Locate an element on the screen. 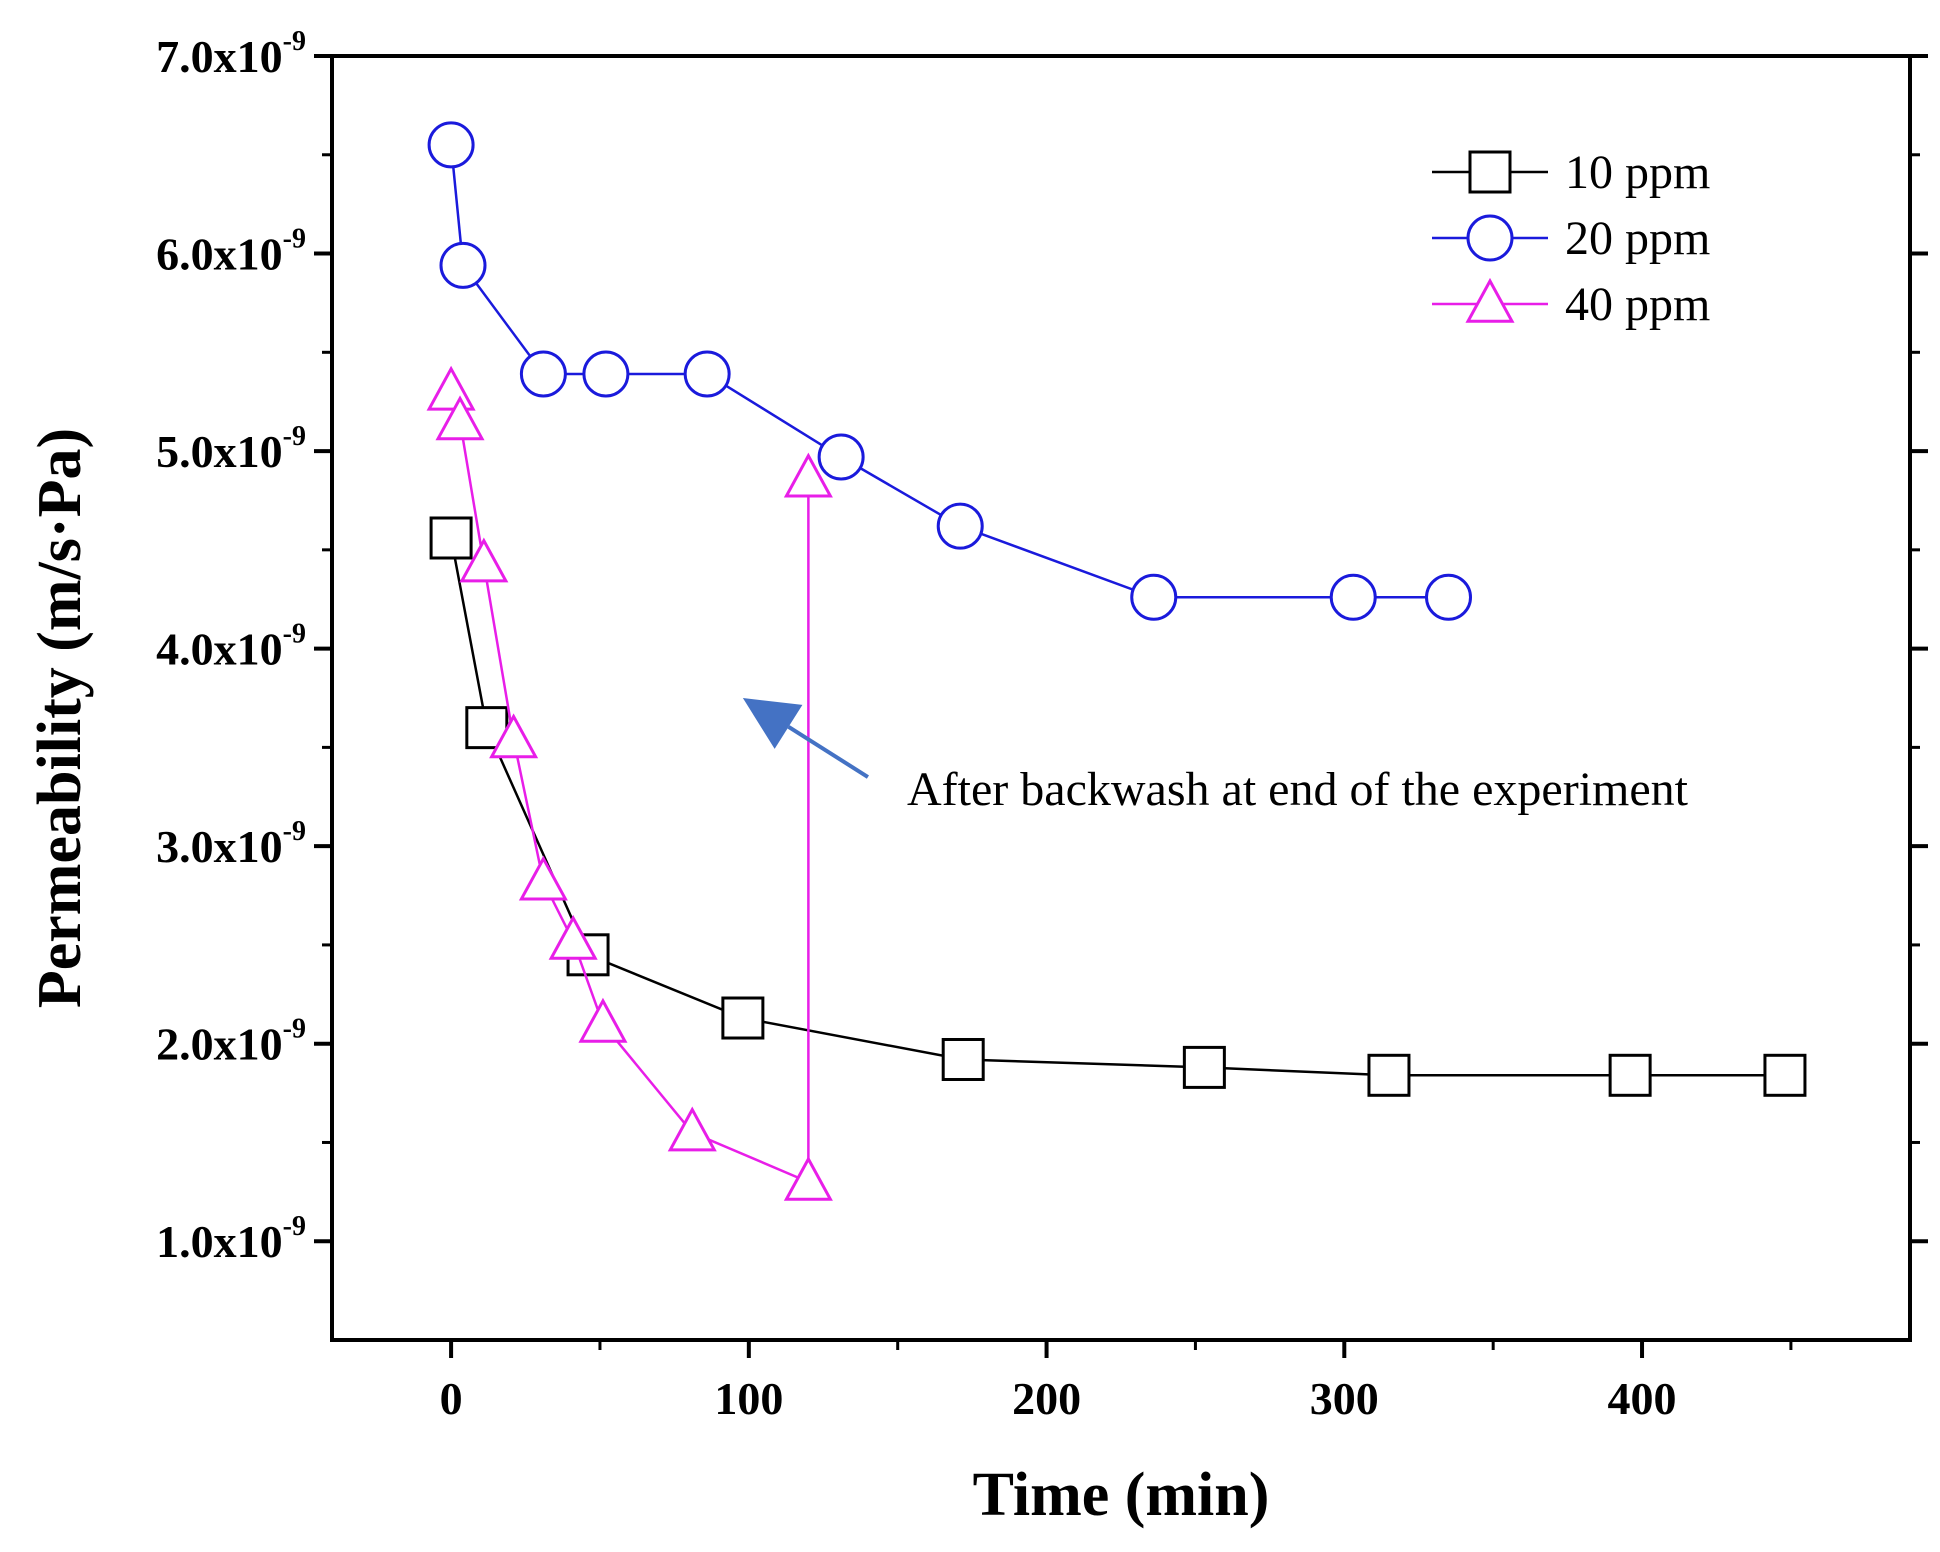 The height and width of the screenshot is (1552, 1940). legend-entry: 10 ppm is located at coordinates (1571, 172).